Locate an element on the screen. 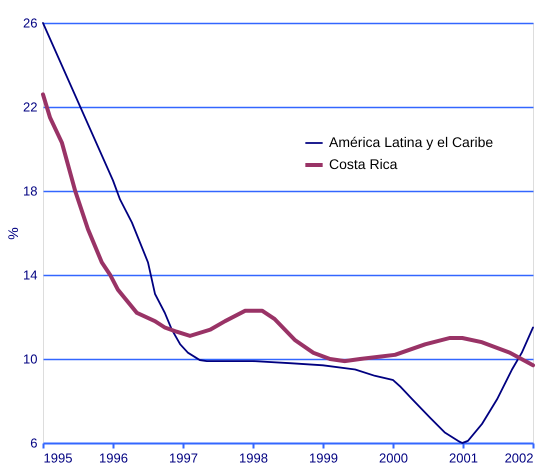  x-tick-label: 1997 is located at coordinates (183, 458).